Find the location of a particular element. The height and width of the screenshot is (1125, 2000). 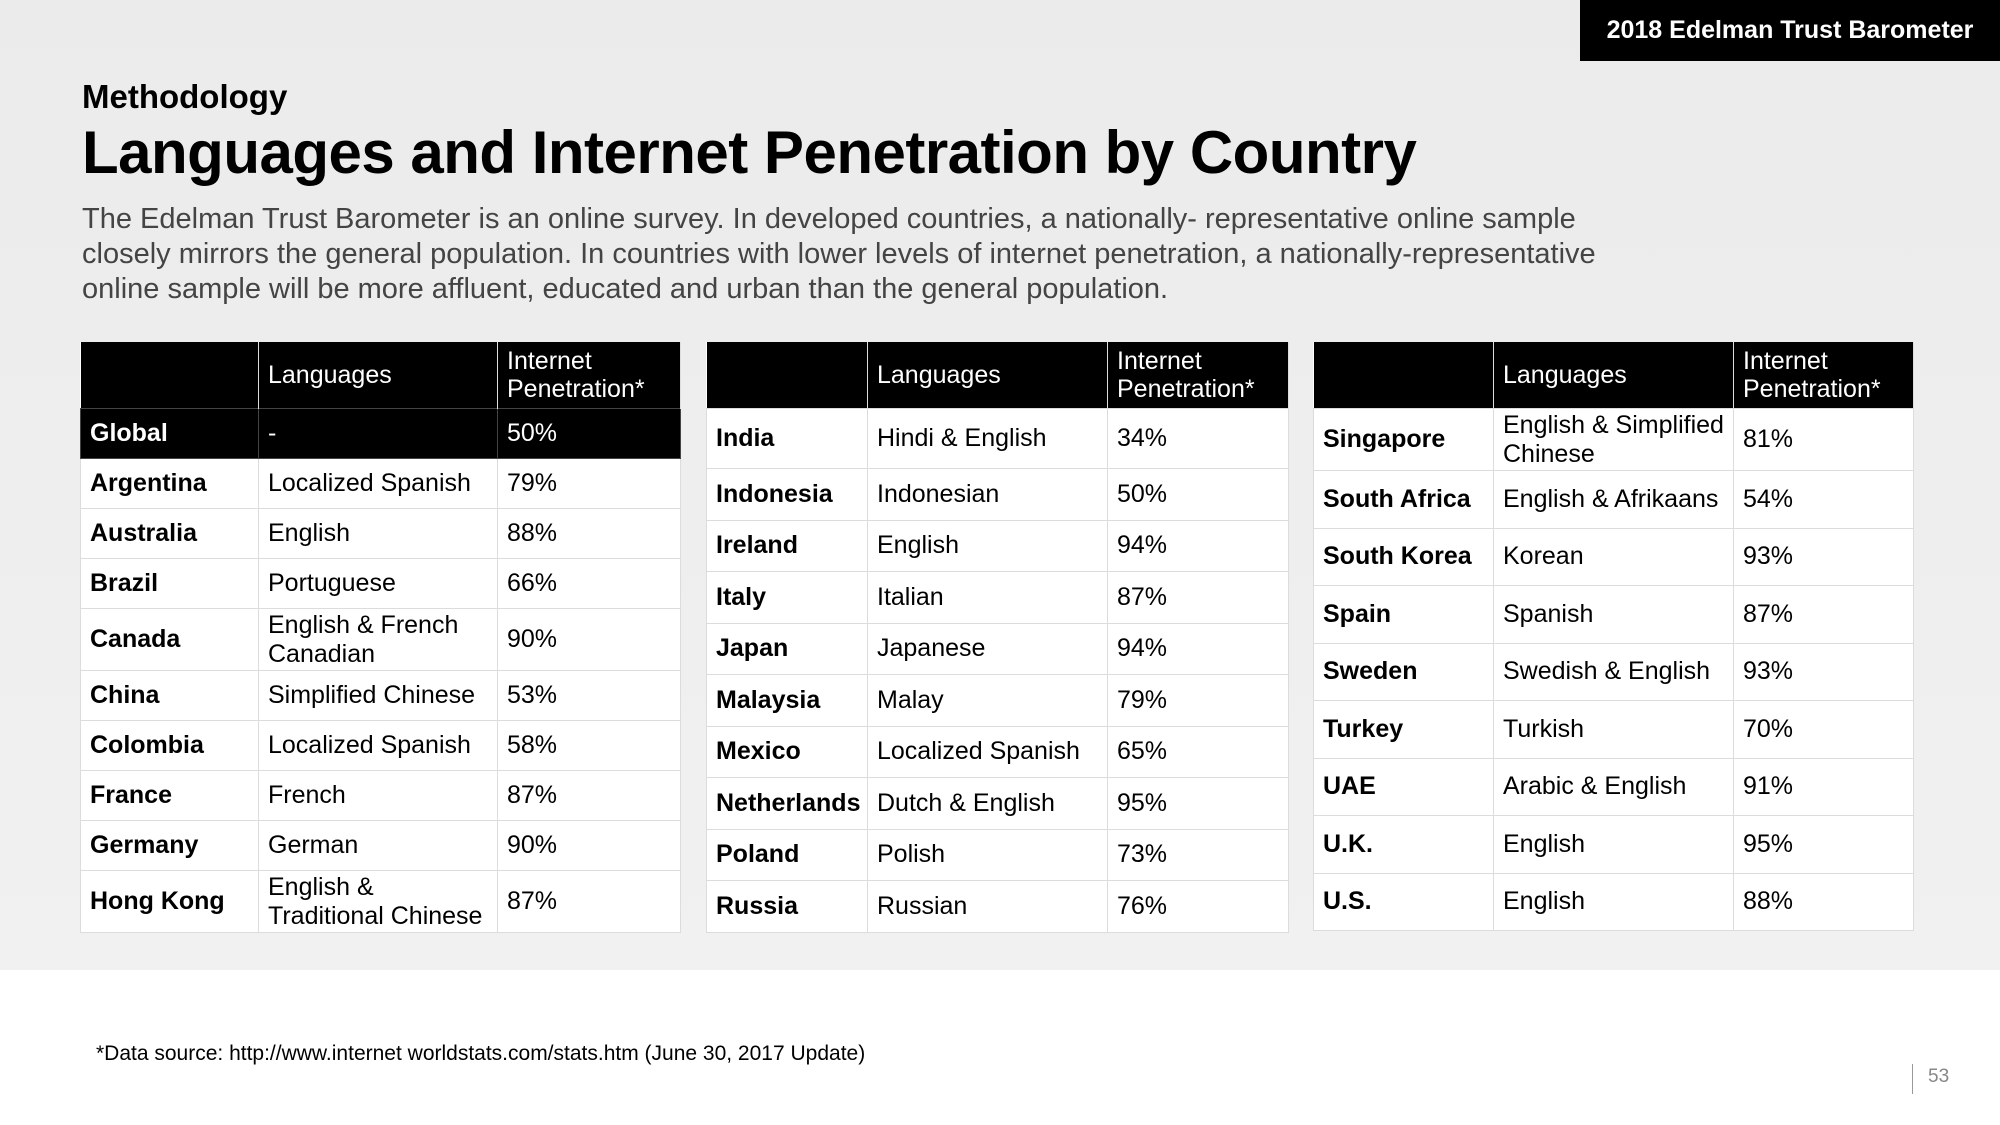

languages-cell: Swedish & English is located at coordinates (1613, 671).